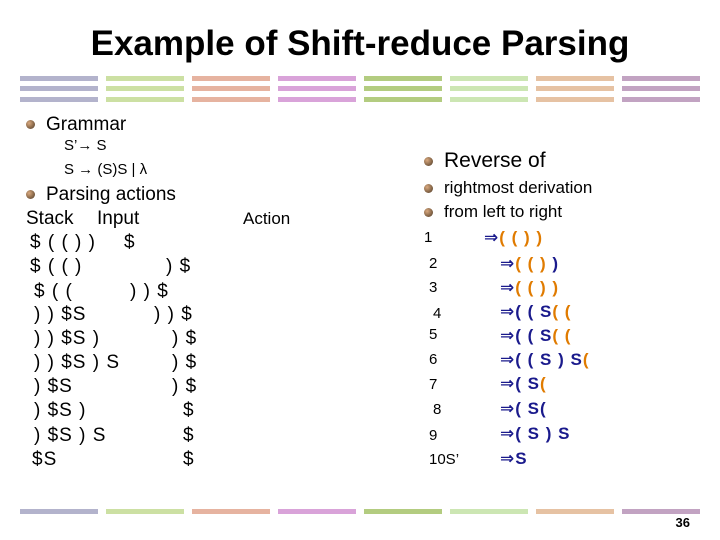 The height and width of the screenshot is (540, 720). What do you see at coordinates (60, 410) in the screenshot?
I see `stack-cell: ) $S )` at bounding box center [60, 410].